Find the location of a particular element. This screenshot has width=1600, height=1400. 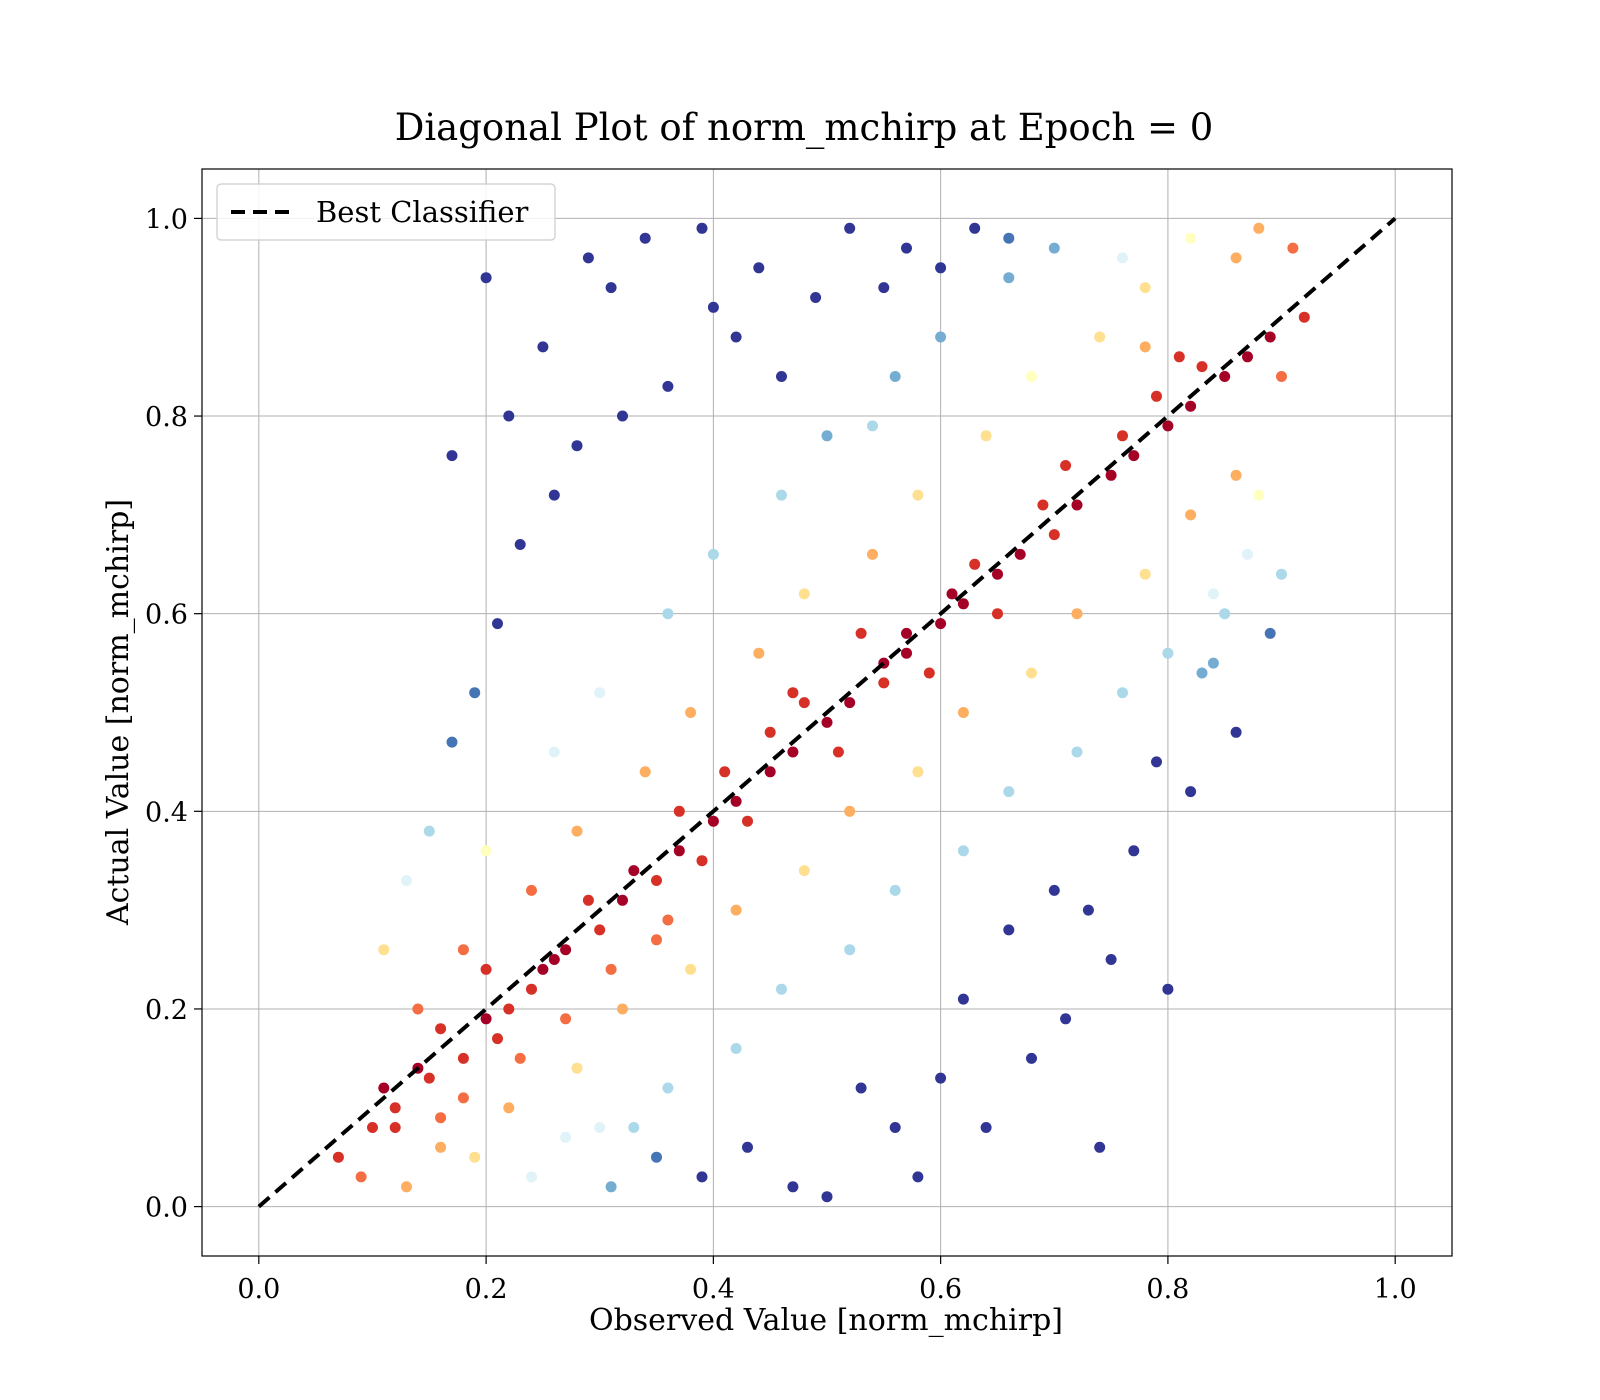

y-tick-label: 0.4 is located at coordinates (166, 812).